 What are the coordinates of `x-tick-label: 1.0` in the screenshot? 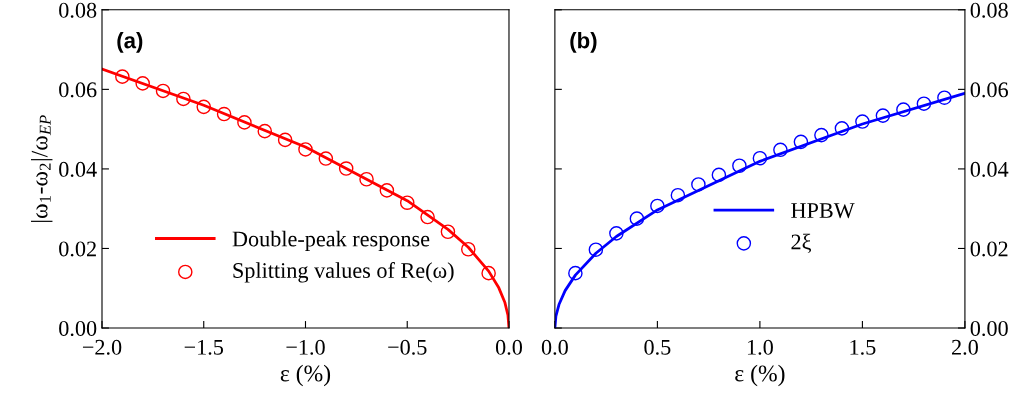 It's located at (760, 347).